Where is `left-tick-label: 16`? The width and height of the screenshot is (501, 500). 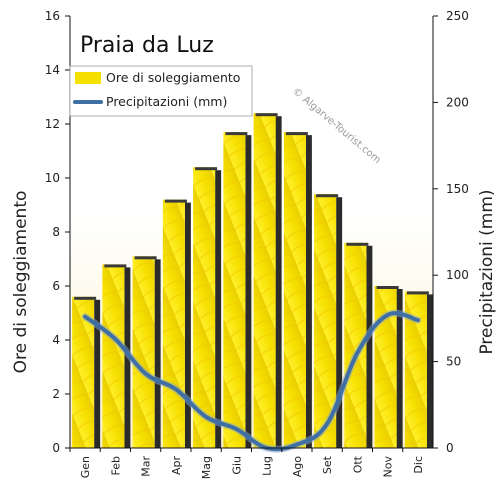
left-tick-label: 16 is located at coordinates (52, 16).